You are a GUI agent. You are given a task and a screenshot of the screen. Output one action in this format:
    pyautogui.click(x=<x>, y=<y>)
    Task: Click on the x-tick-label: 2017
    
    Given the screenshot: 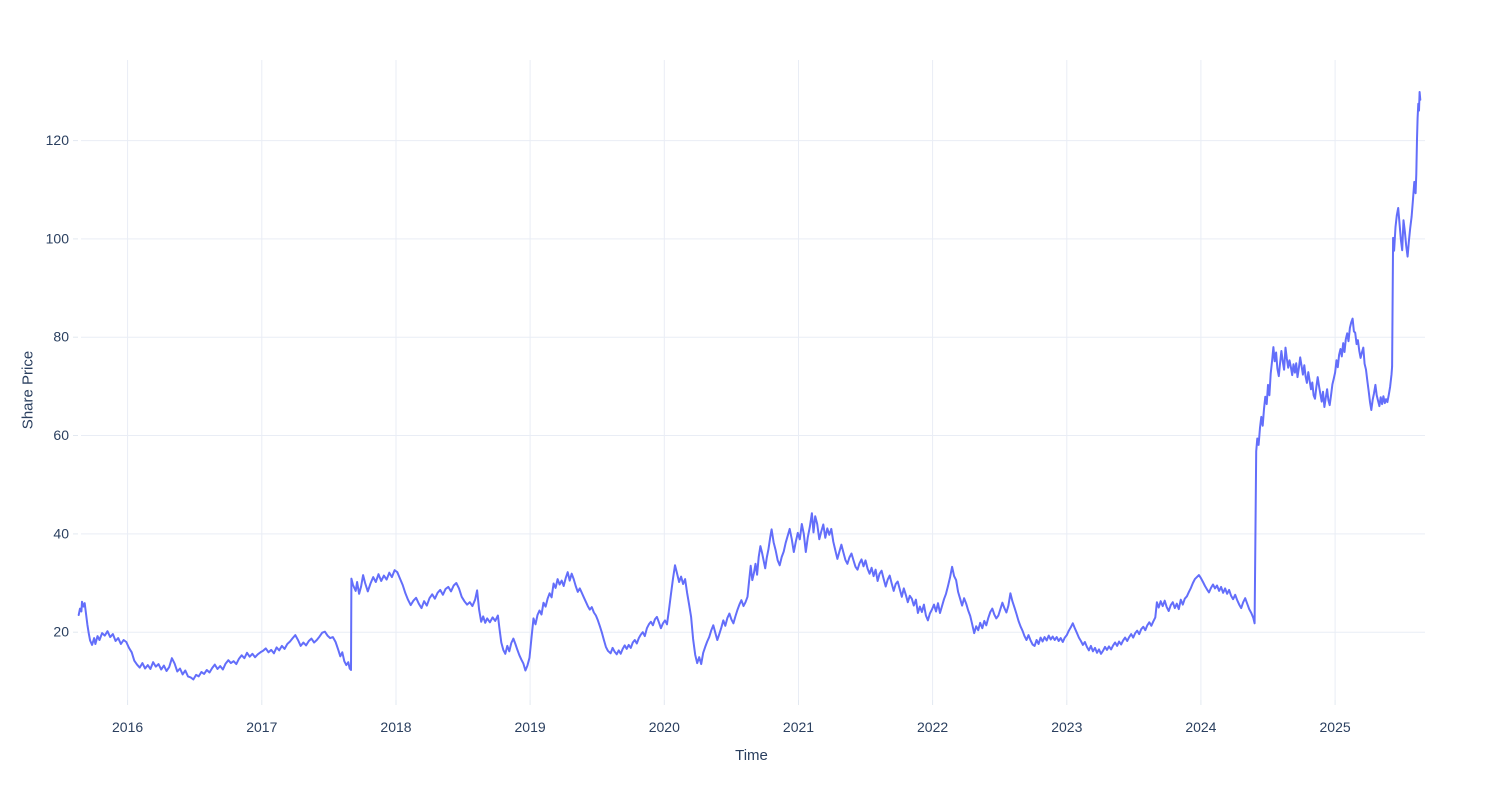 What is the action you would take?
    pyautogui.click(x=261, y=727)
    